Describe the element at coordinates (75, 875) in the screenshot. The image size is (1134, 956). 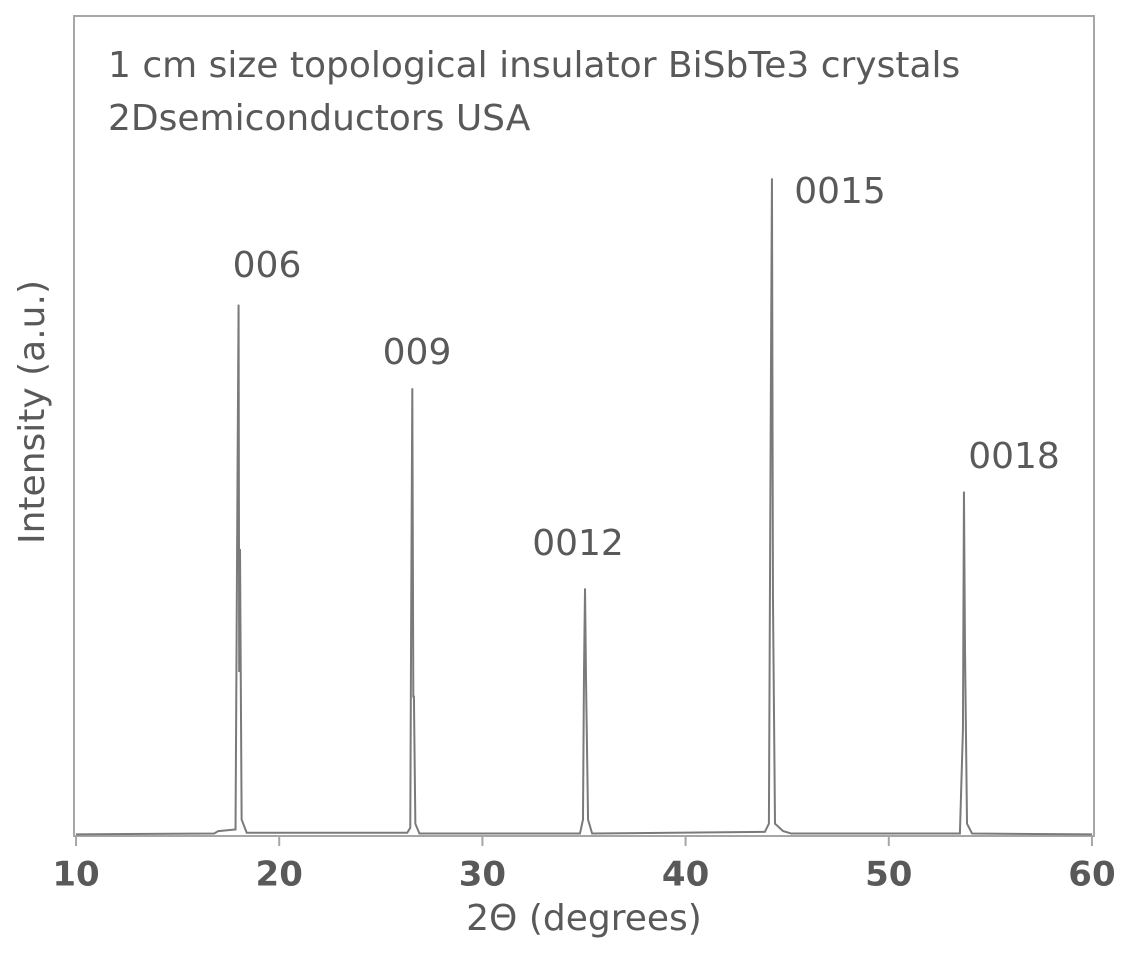
I see `x-tick-label: 10` at that location.